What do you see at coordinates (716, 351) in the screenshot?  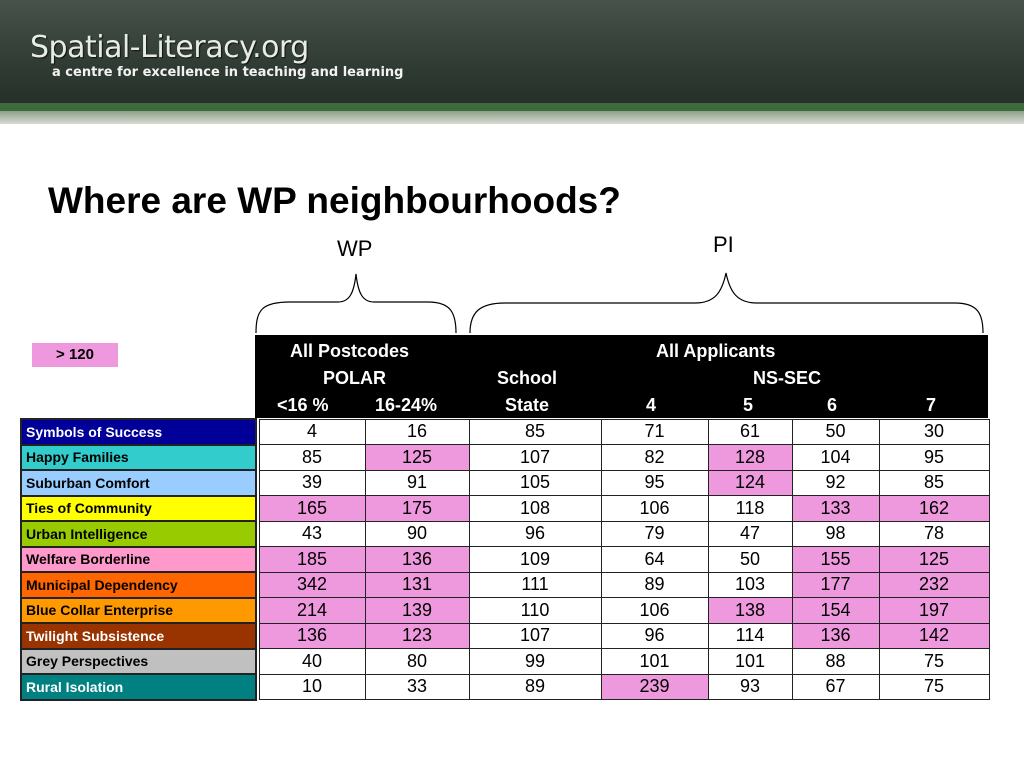 I see `header-all-applicants: All Applicants` at bounding box center [716, 351].